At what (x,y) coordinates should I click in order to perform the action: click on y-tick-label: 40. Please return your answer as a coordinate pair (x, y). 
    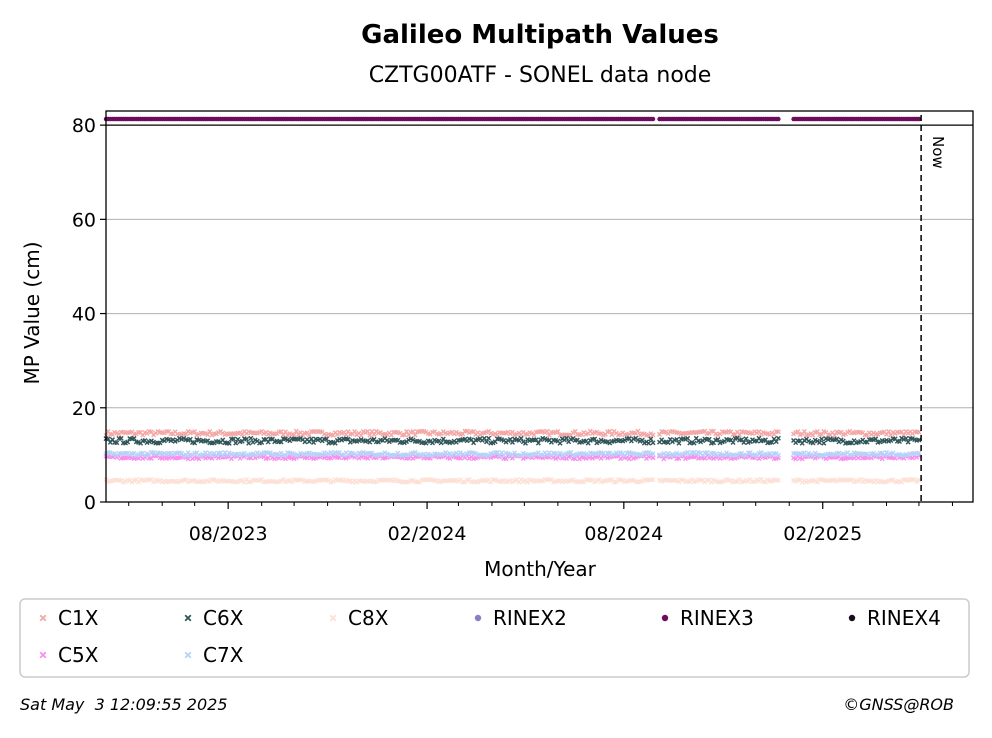
    Looking at the image, I should click on (84, 315).